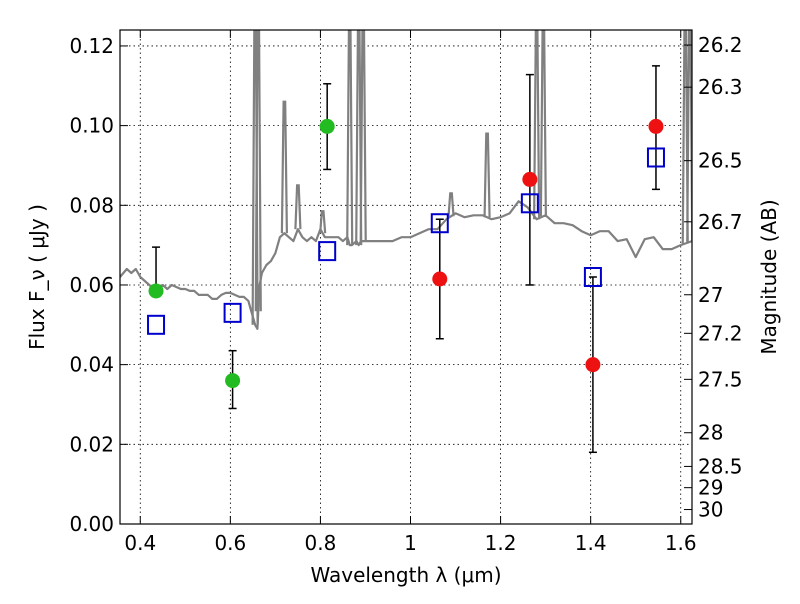 Image resolution: width=800 pixels, height=604 pixels. I want to click on y2-tick-label: 27.5, so click(720, 379).